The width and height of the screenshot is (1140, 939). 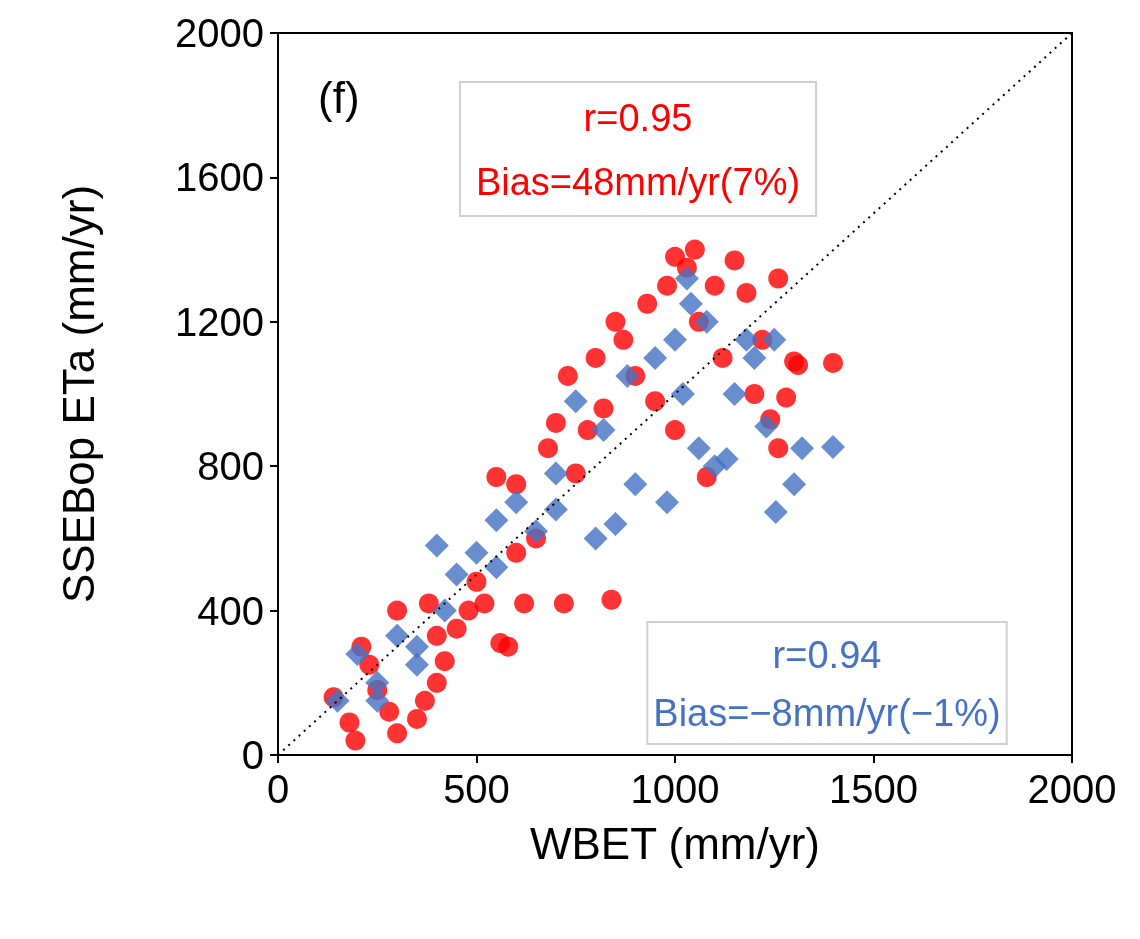 What do you see at coordinates (219, 33) in the screenshot?
I see `y-tick-label: 2000` at bounding box center [219, 33].